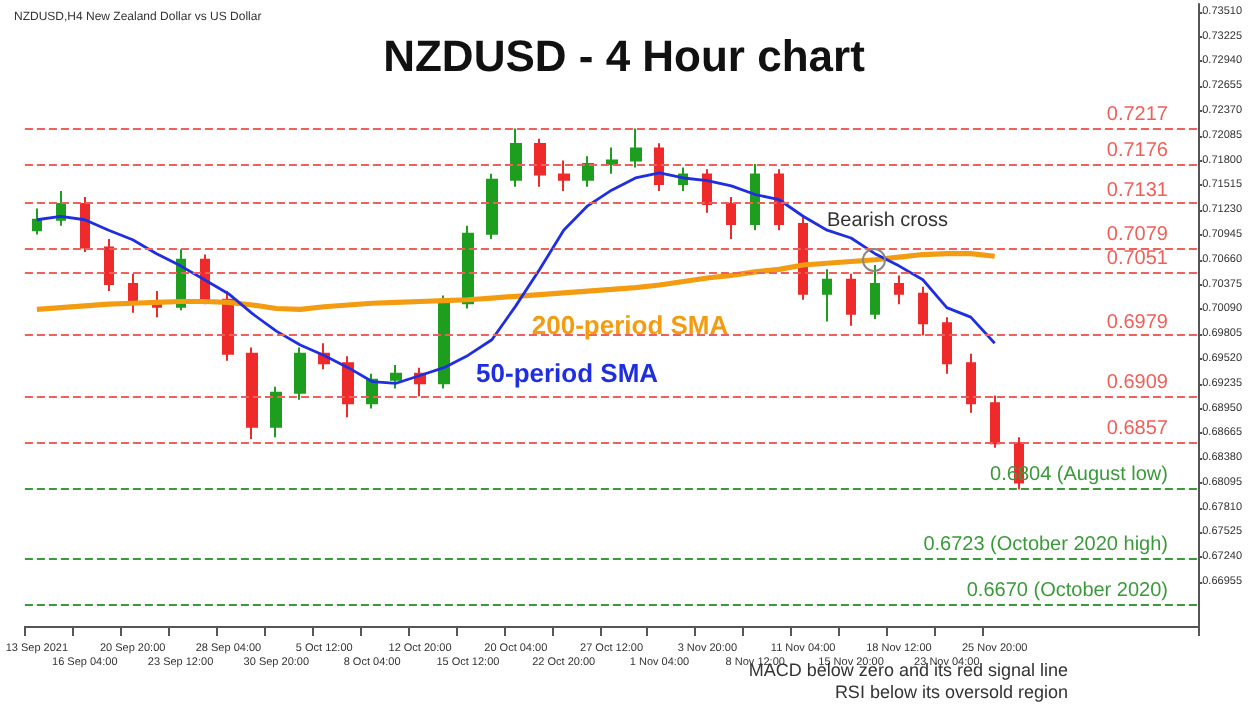  I want to click on series-label: 200-period SMA, so click(630, 325).